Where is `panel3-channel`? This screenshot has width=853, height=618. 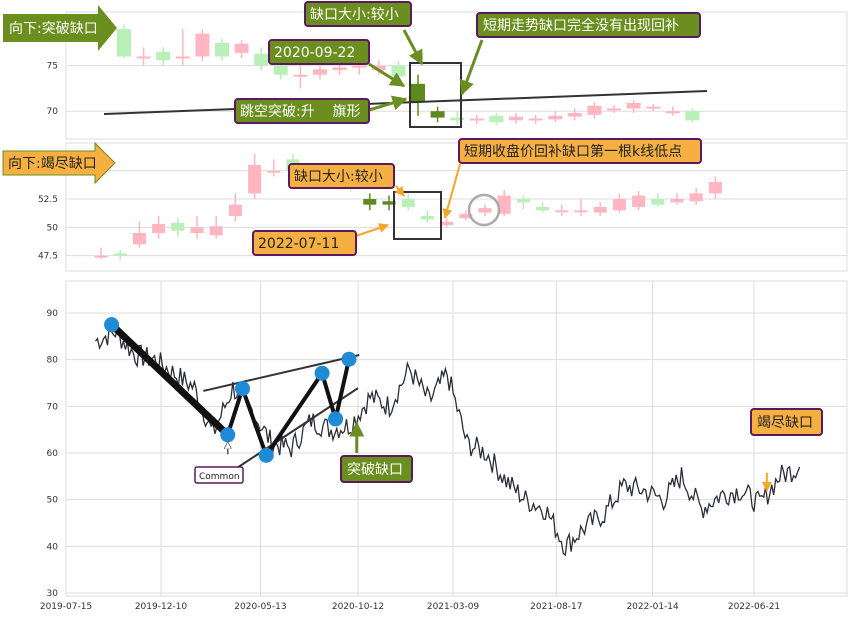
panel3-channel is located at coordinates (281, 413).